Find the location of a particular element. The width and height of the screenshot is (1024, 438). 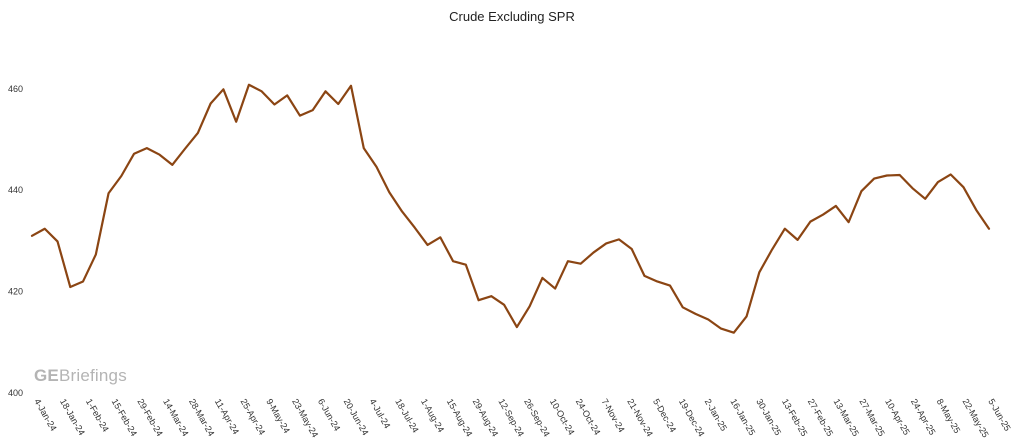

x-tick-label: 11-Apr-24 is located at coordinates (227, 416).